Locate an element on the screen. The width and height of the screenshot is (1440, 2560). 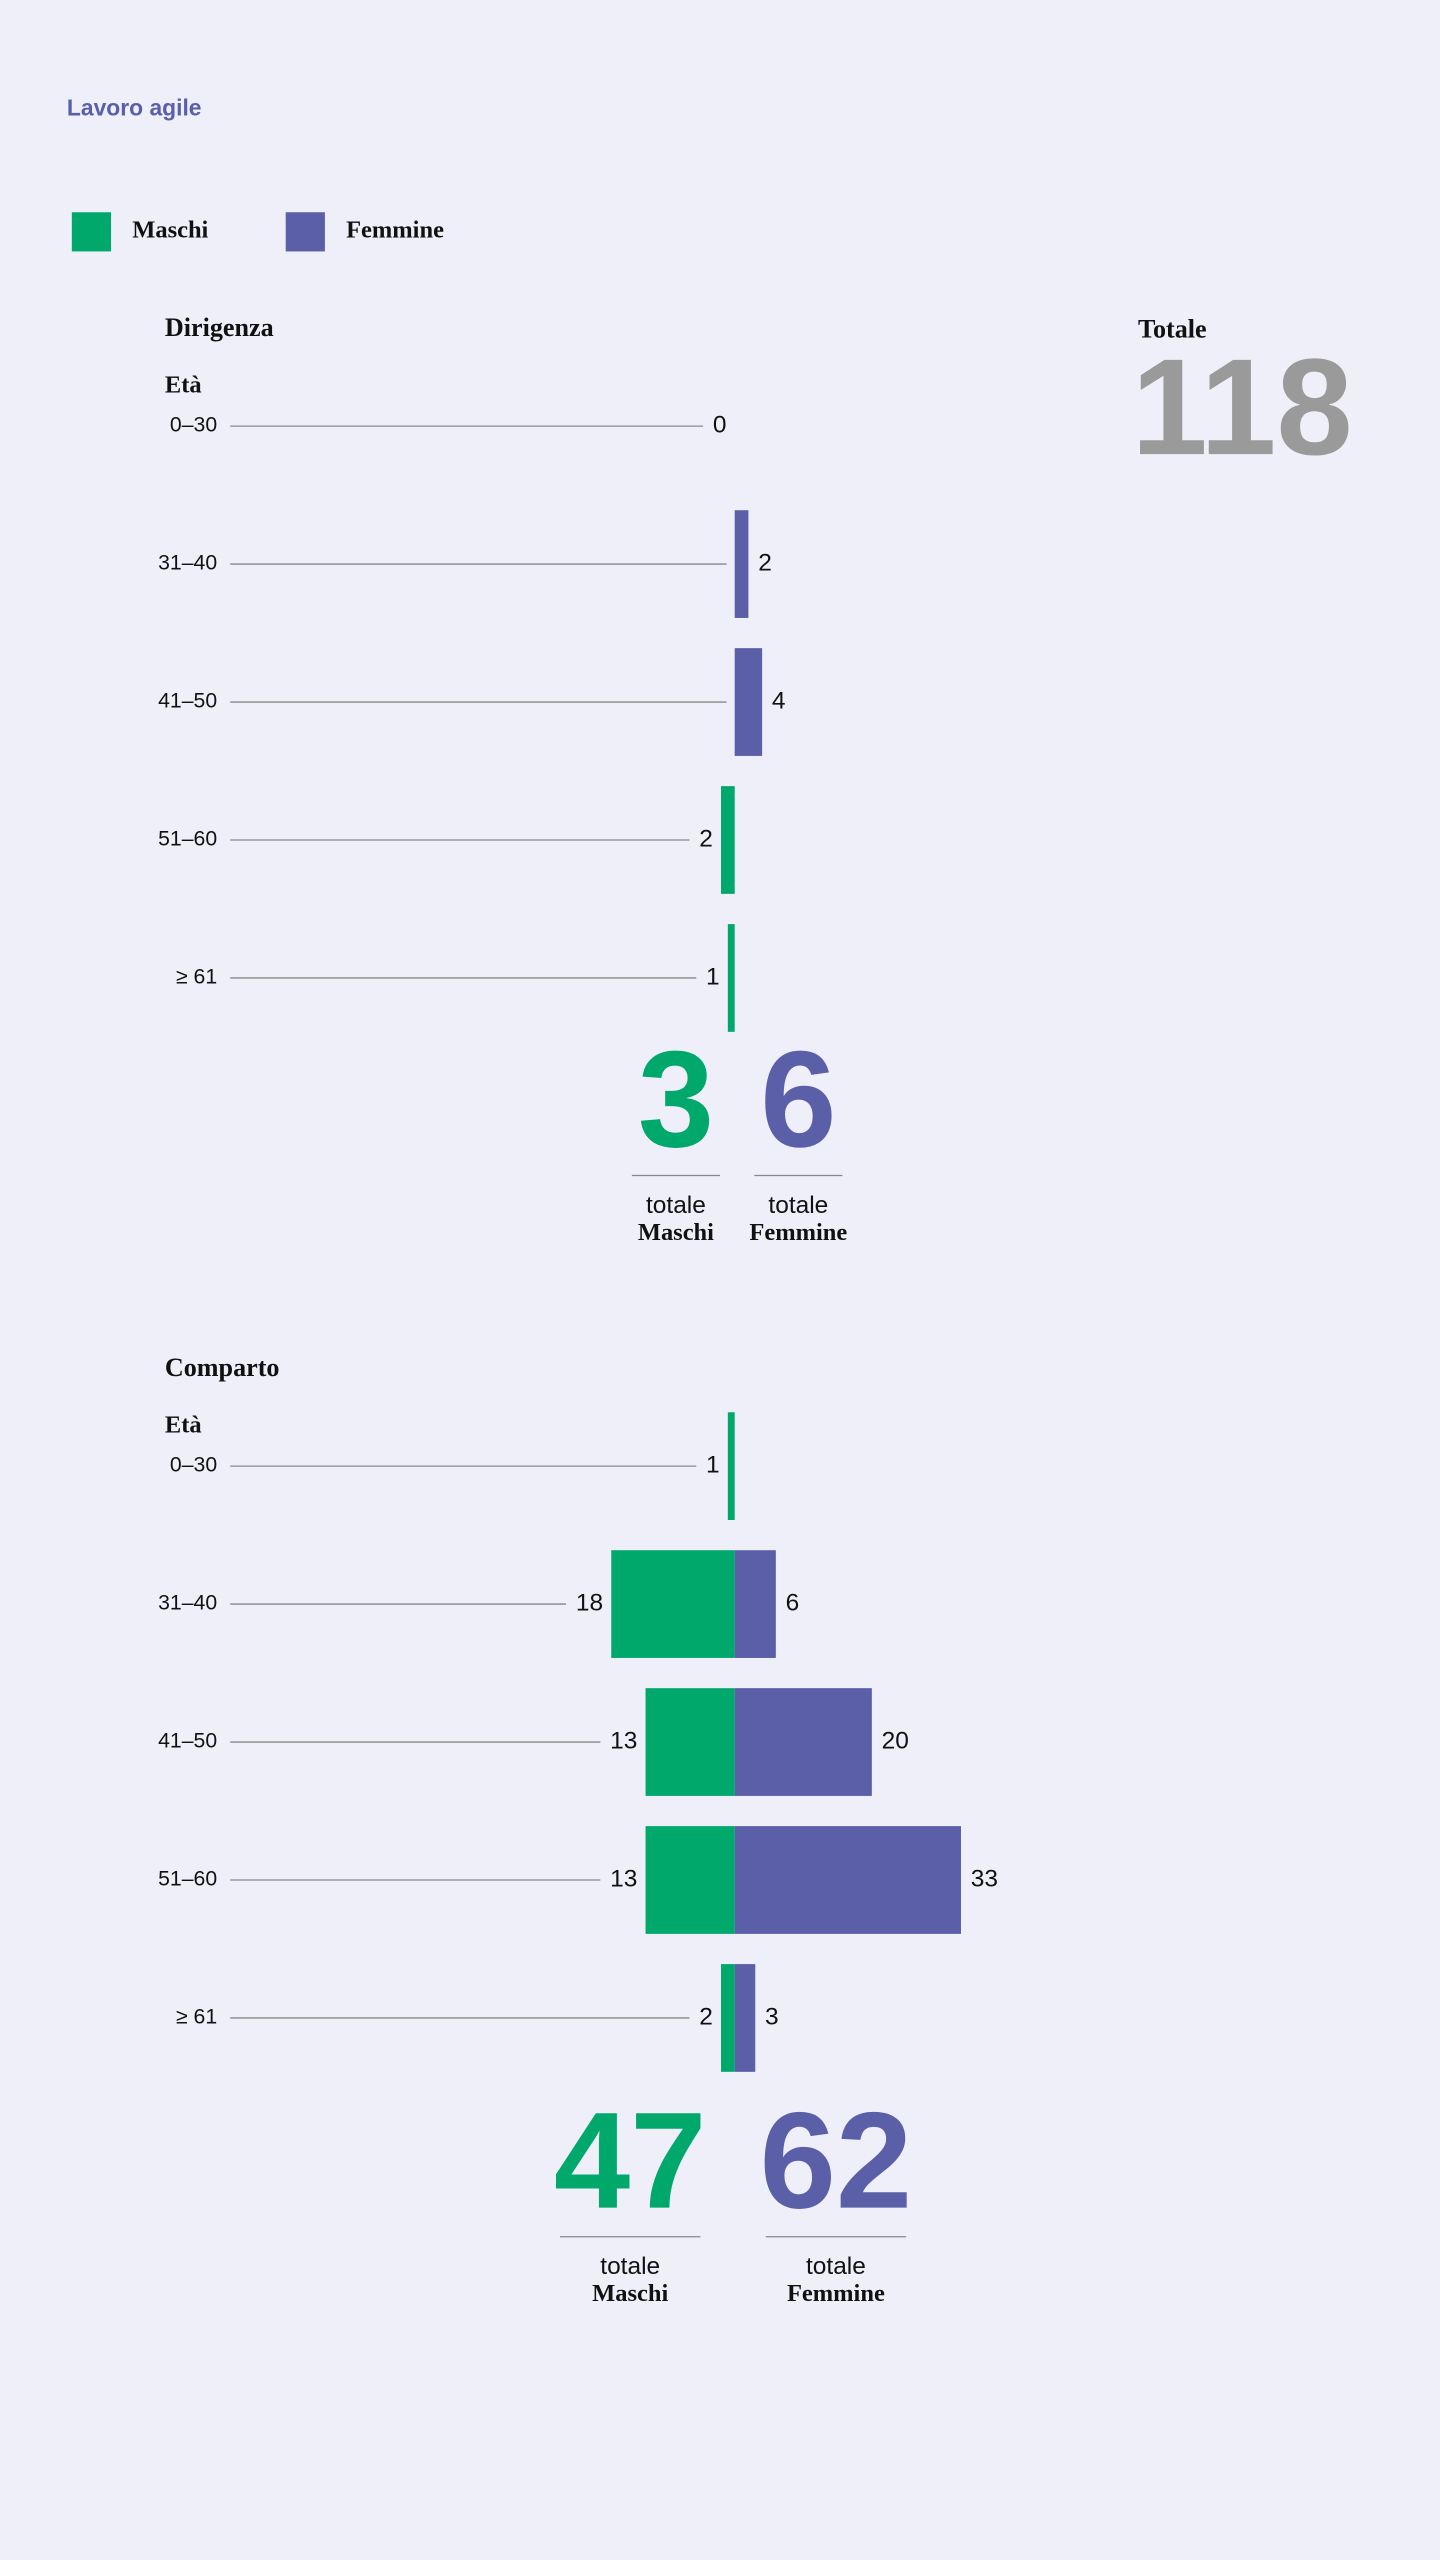
total-value: 118 is located at coordinates (1241, 407).